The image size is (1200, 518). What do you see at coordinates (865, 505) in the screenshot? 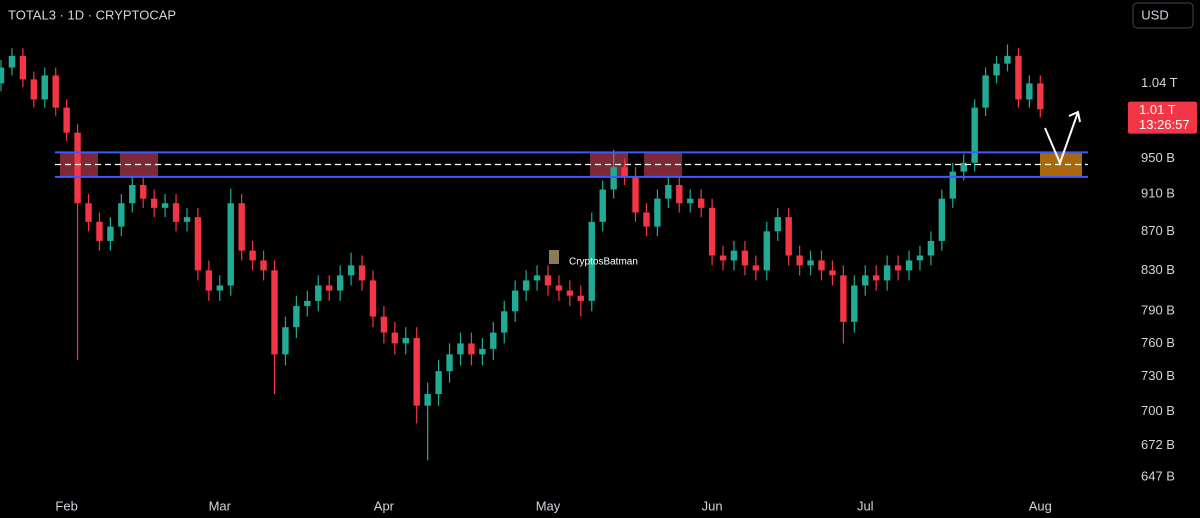
I see `x-tick-label: Jul` at bounding box center [865, 505].